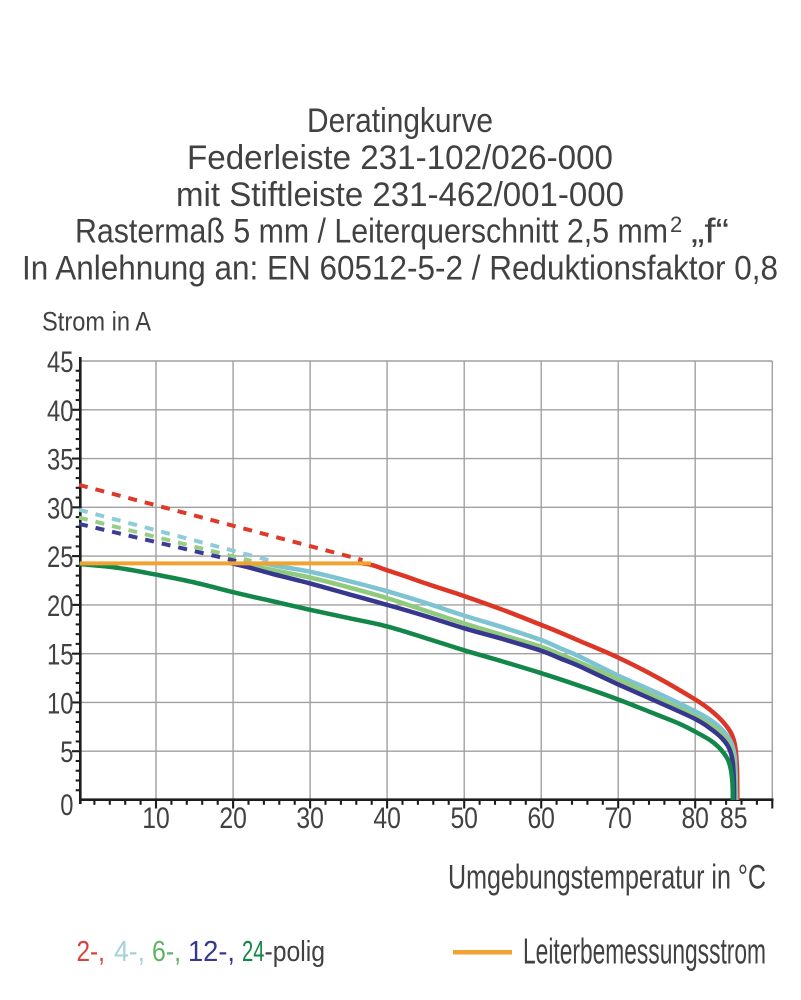 Image resolution: width=801 pixels, height=1000 pixels. I want to click on svg-text: Federleiste 231-102/026-000, so click(400, 158).